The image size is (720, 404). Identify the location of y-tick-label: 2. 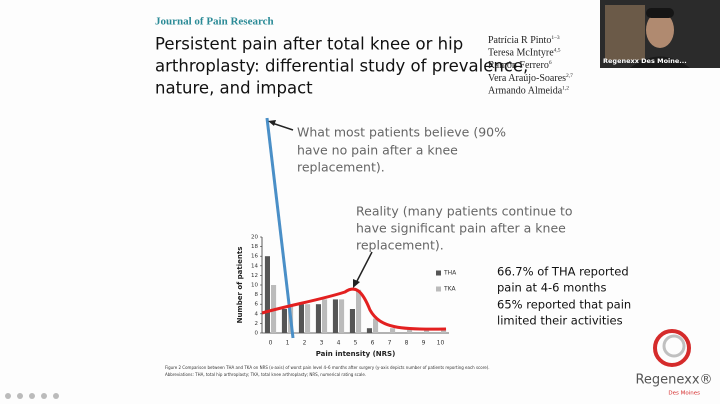
(257, 324).